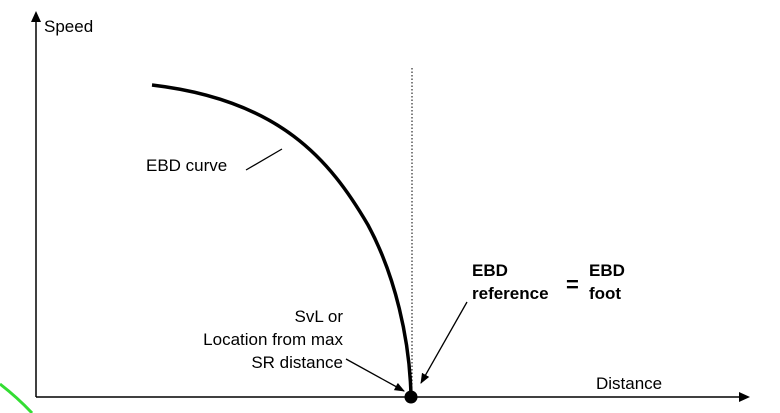  What do you see at coordinates (68, 26) in the screenshot?
I see `y-axis-label: Speed` at bounding box center [68, 26].